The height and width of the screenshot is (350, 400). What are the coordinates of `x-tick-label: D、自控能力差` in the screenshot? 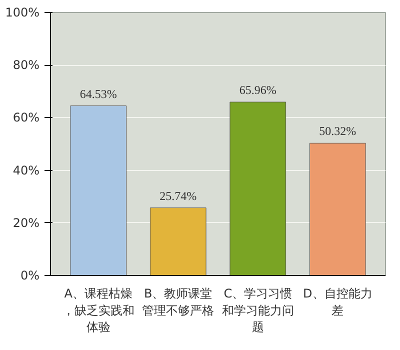 It's located at (337, 302).